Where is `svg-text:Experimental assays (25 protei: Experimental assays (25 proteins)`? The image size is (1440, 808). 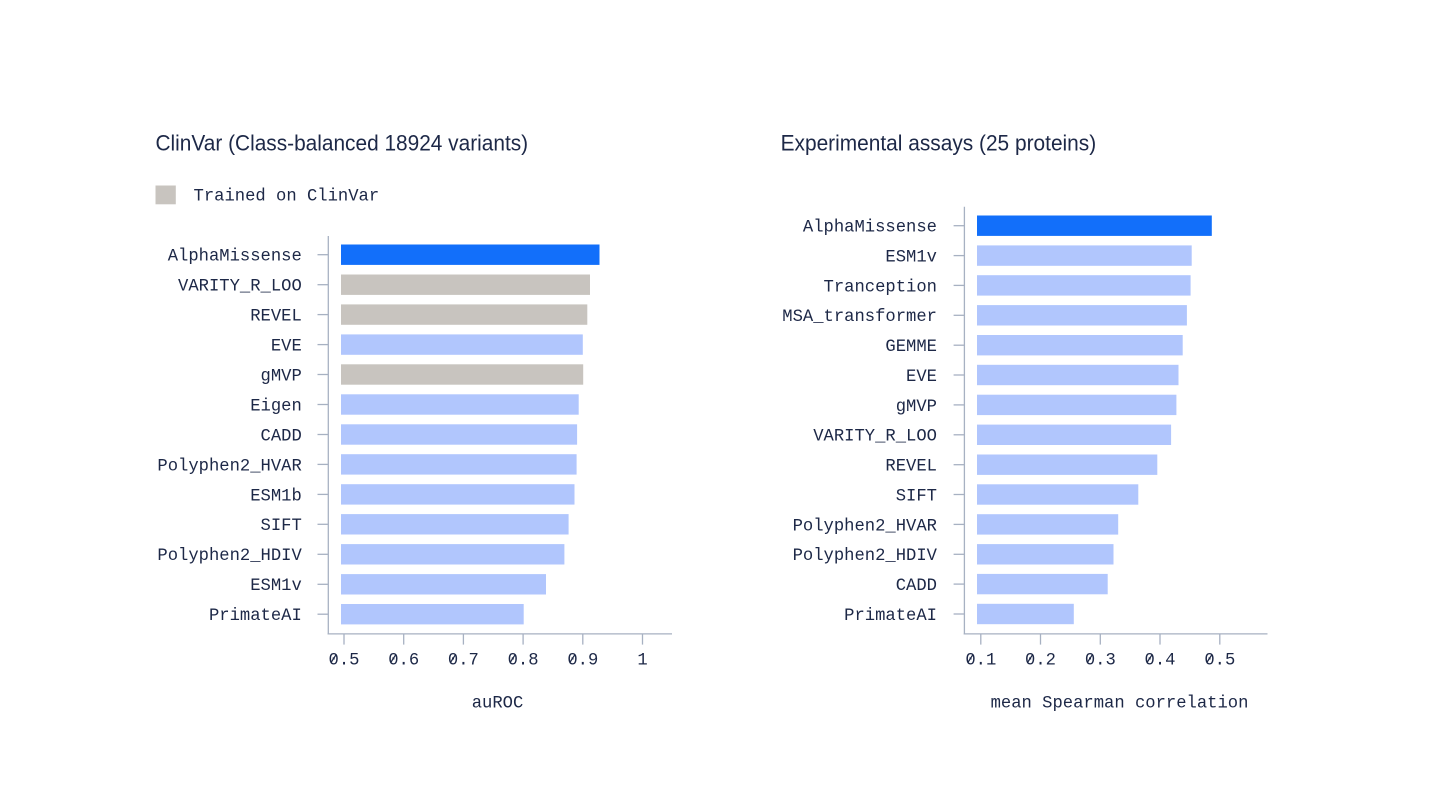
svg-text:Experimental assays (25 protei: Experimental assays (25 proteins) is located at coordinates (939, 142).